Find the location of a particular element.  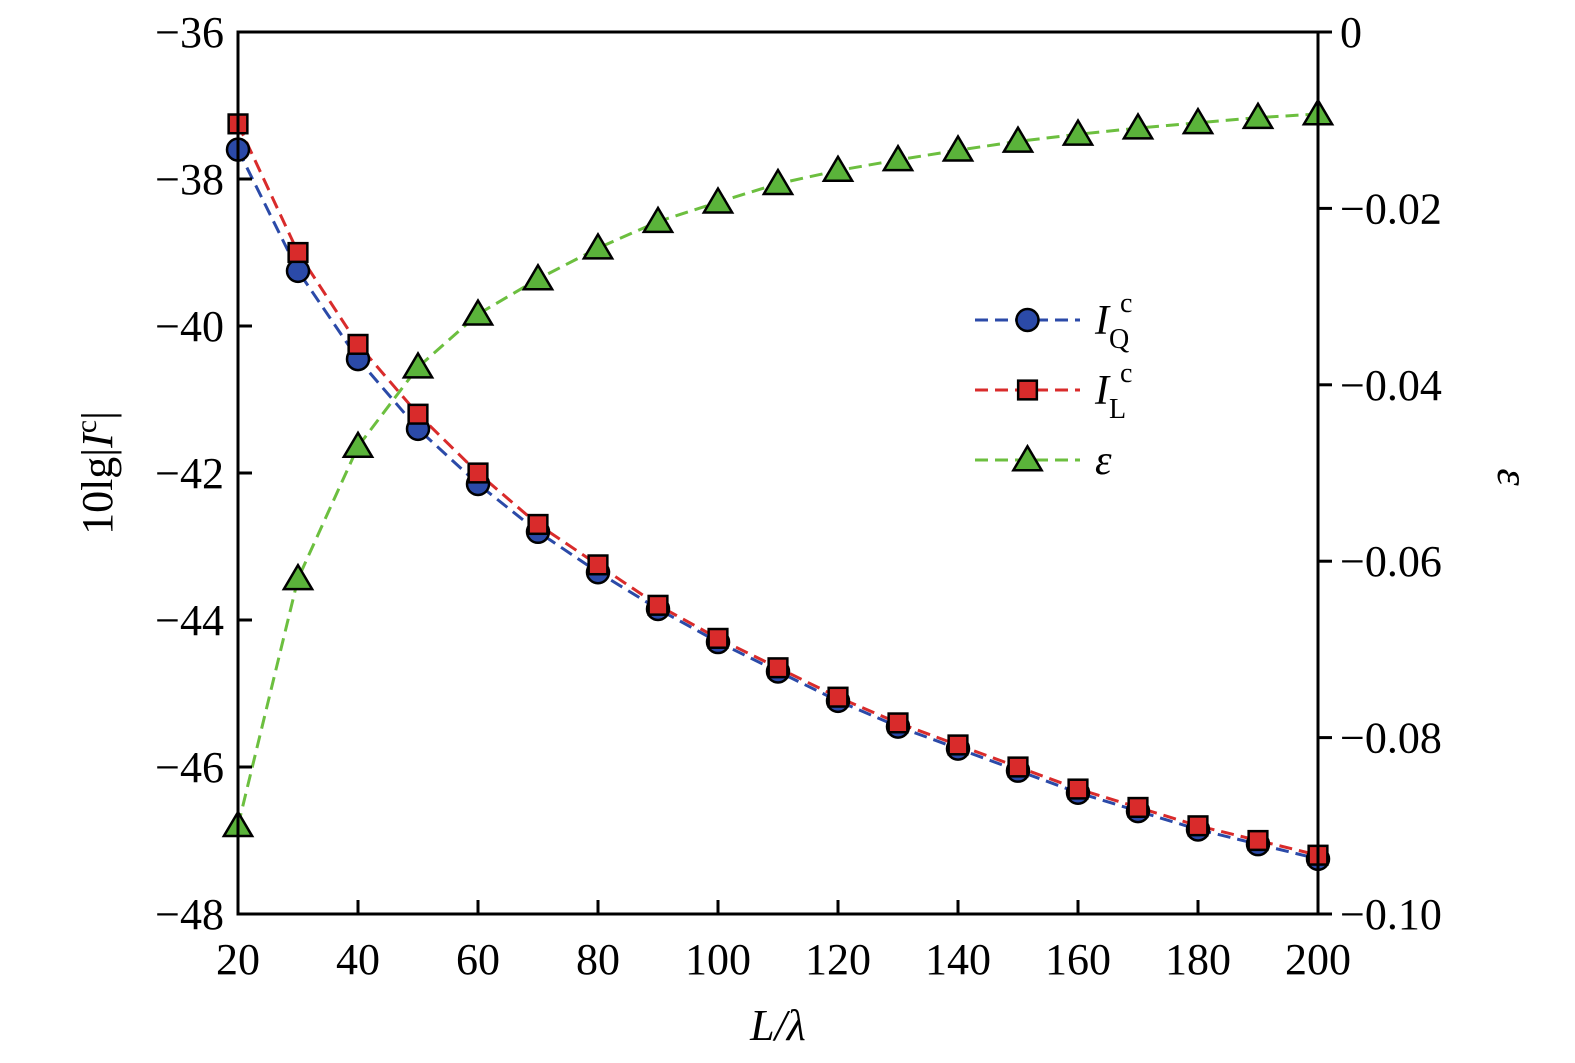

y-right-tick-label: 0 is located at coordinates (1351, 32).